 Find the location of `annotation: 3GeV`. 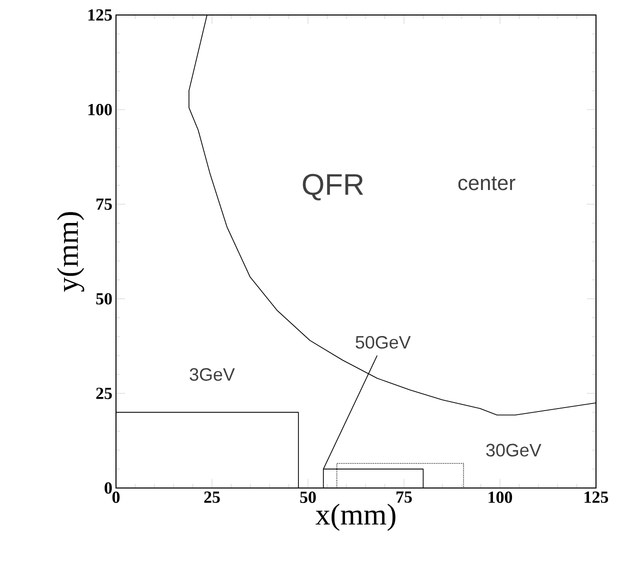

annotation: 3GeV is located at coordinates (212, 374).